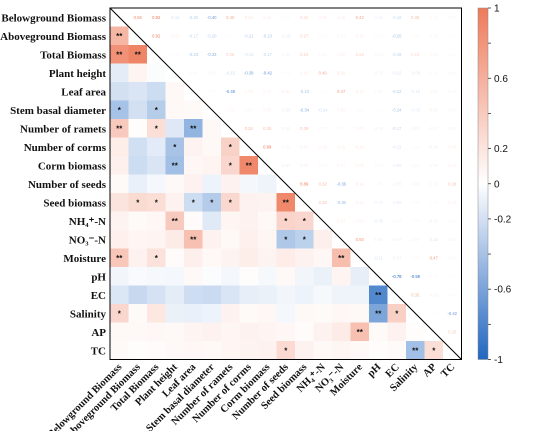 The image size is (550, 431). I want to click on coefficient-label: 0.04, so click(452, 17).